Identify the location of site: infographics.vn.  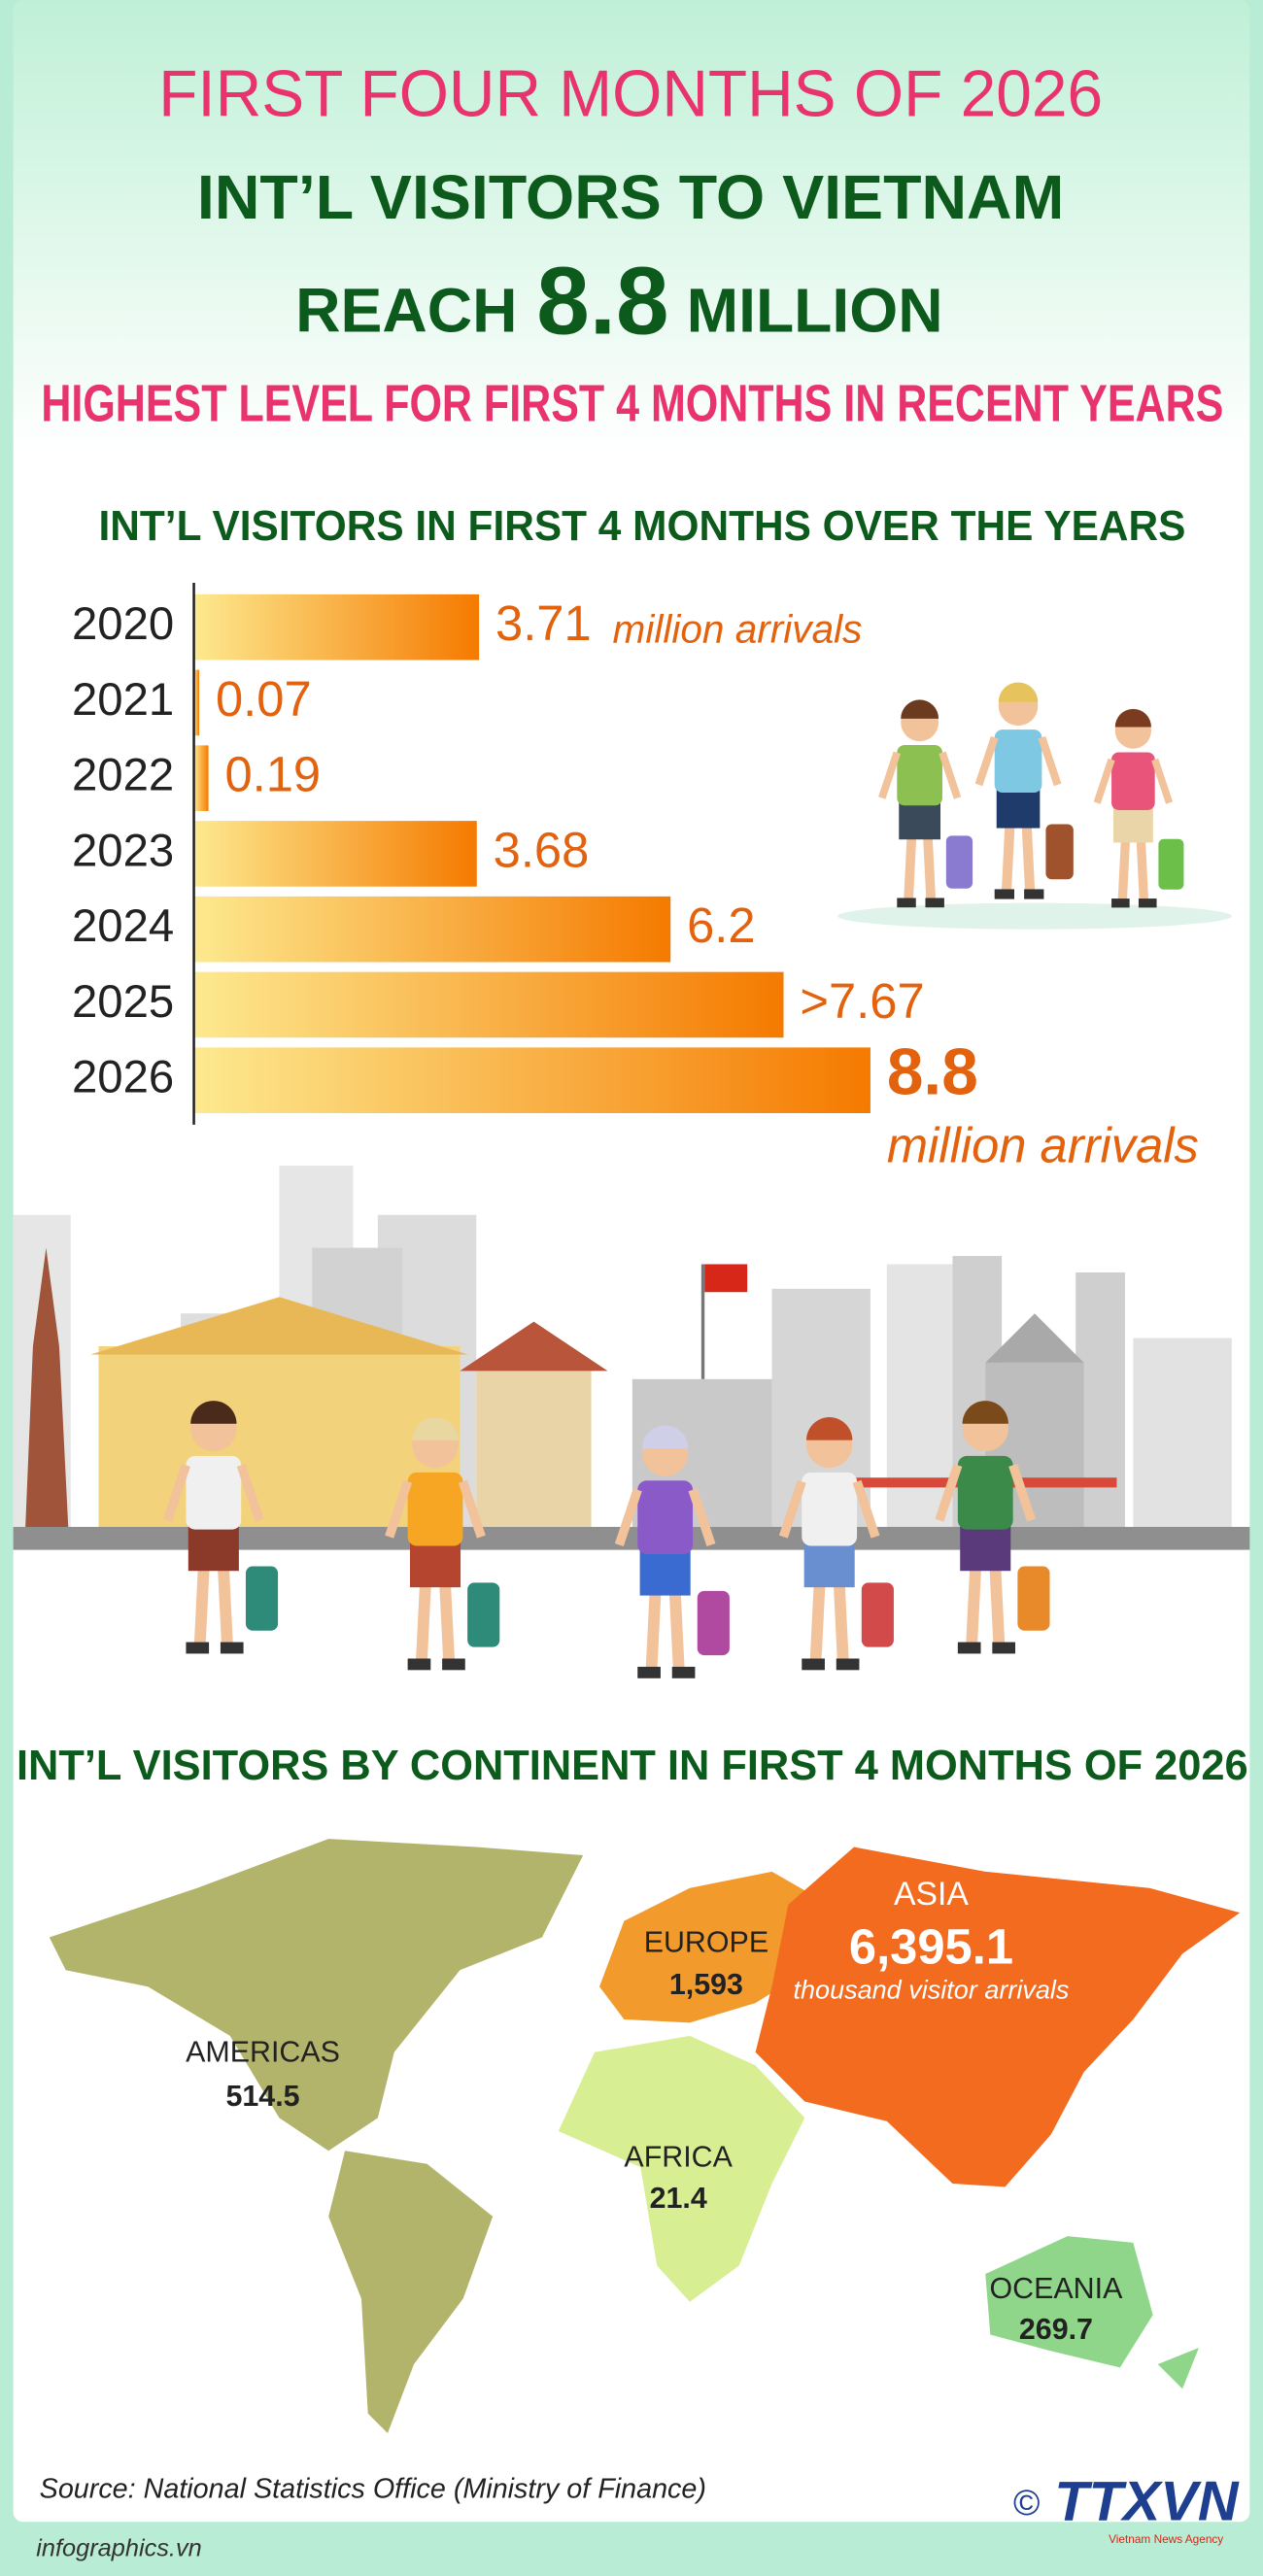
(119, 2548).